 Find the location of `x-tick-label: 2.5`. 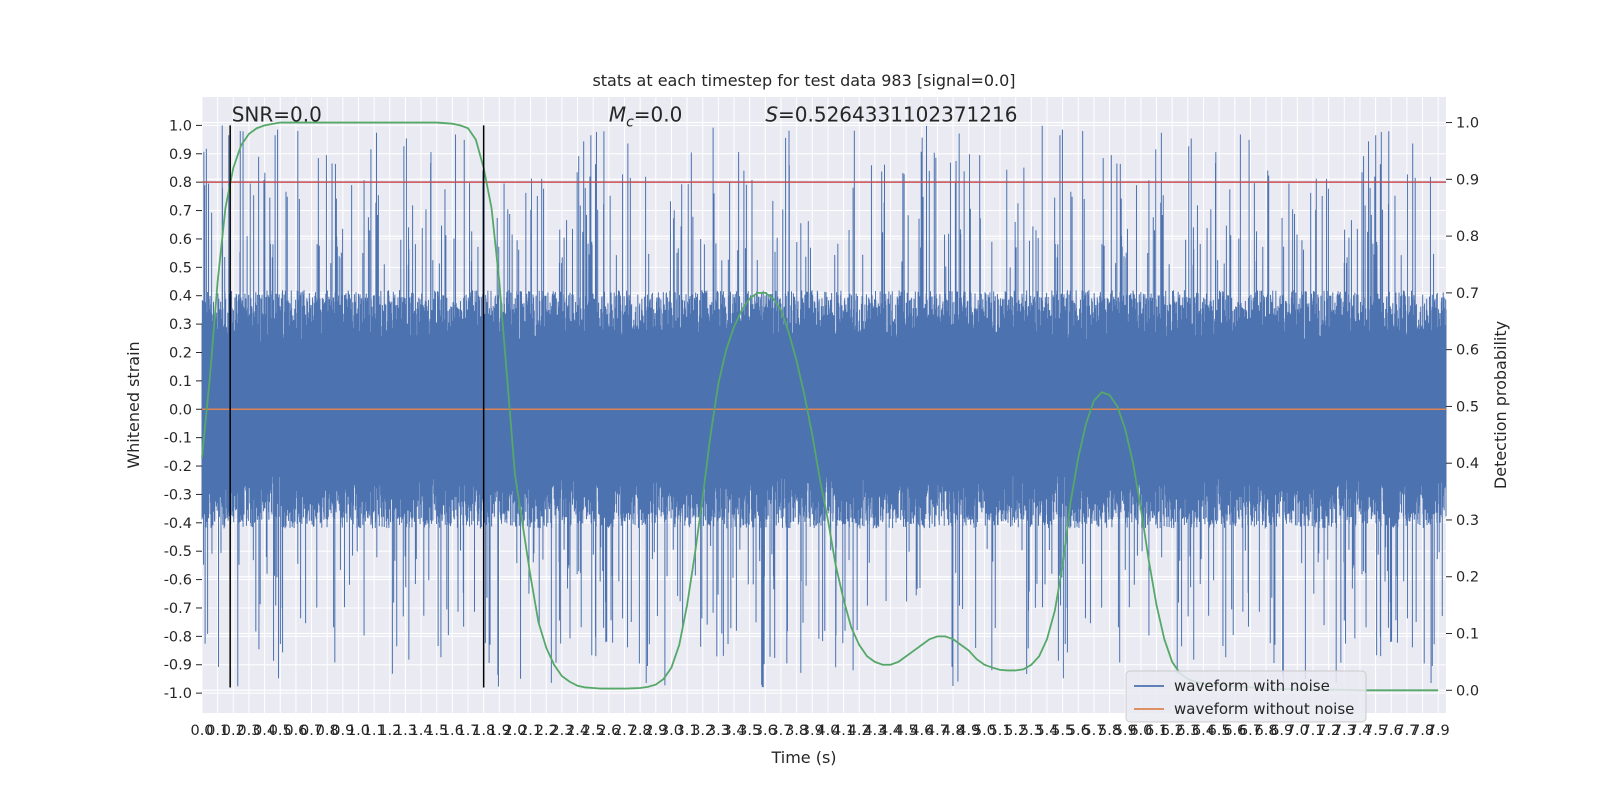

x-tick-label: 2.5 is located at coordinates (593, 731).